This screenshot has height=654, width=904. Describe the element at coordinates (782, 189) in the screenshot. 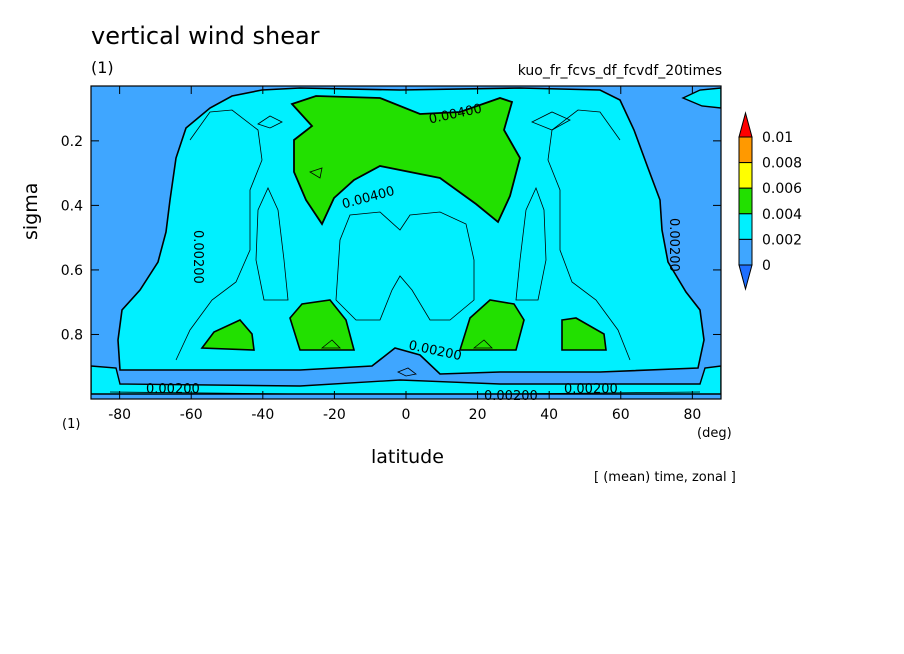

I see `colorbar-label: 0.006` at that location.